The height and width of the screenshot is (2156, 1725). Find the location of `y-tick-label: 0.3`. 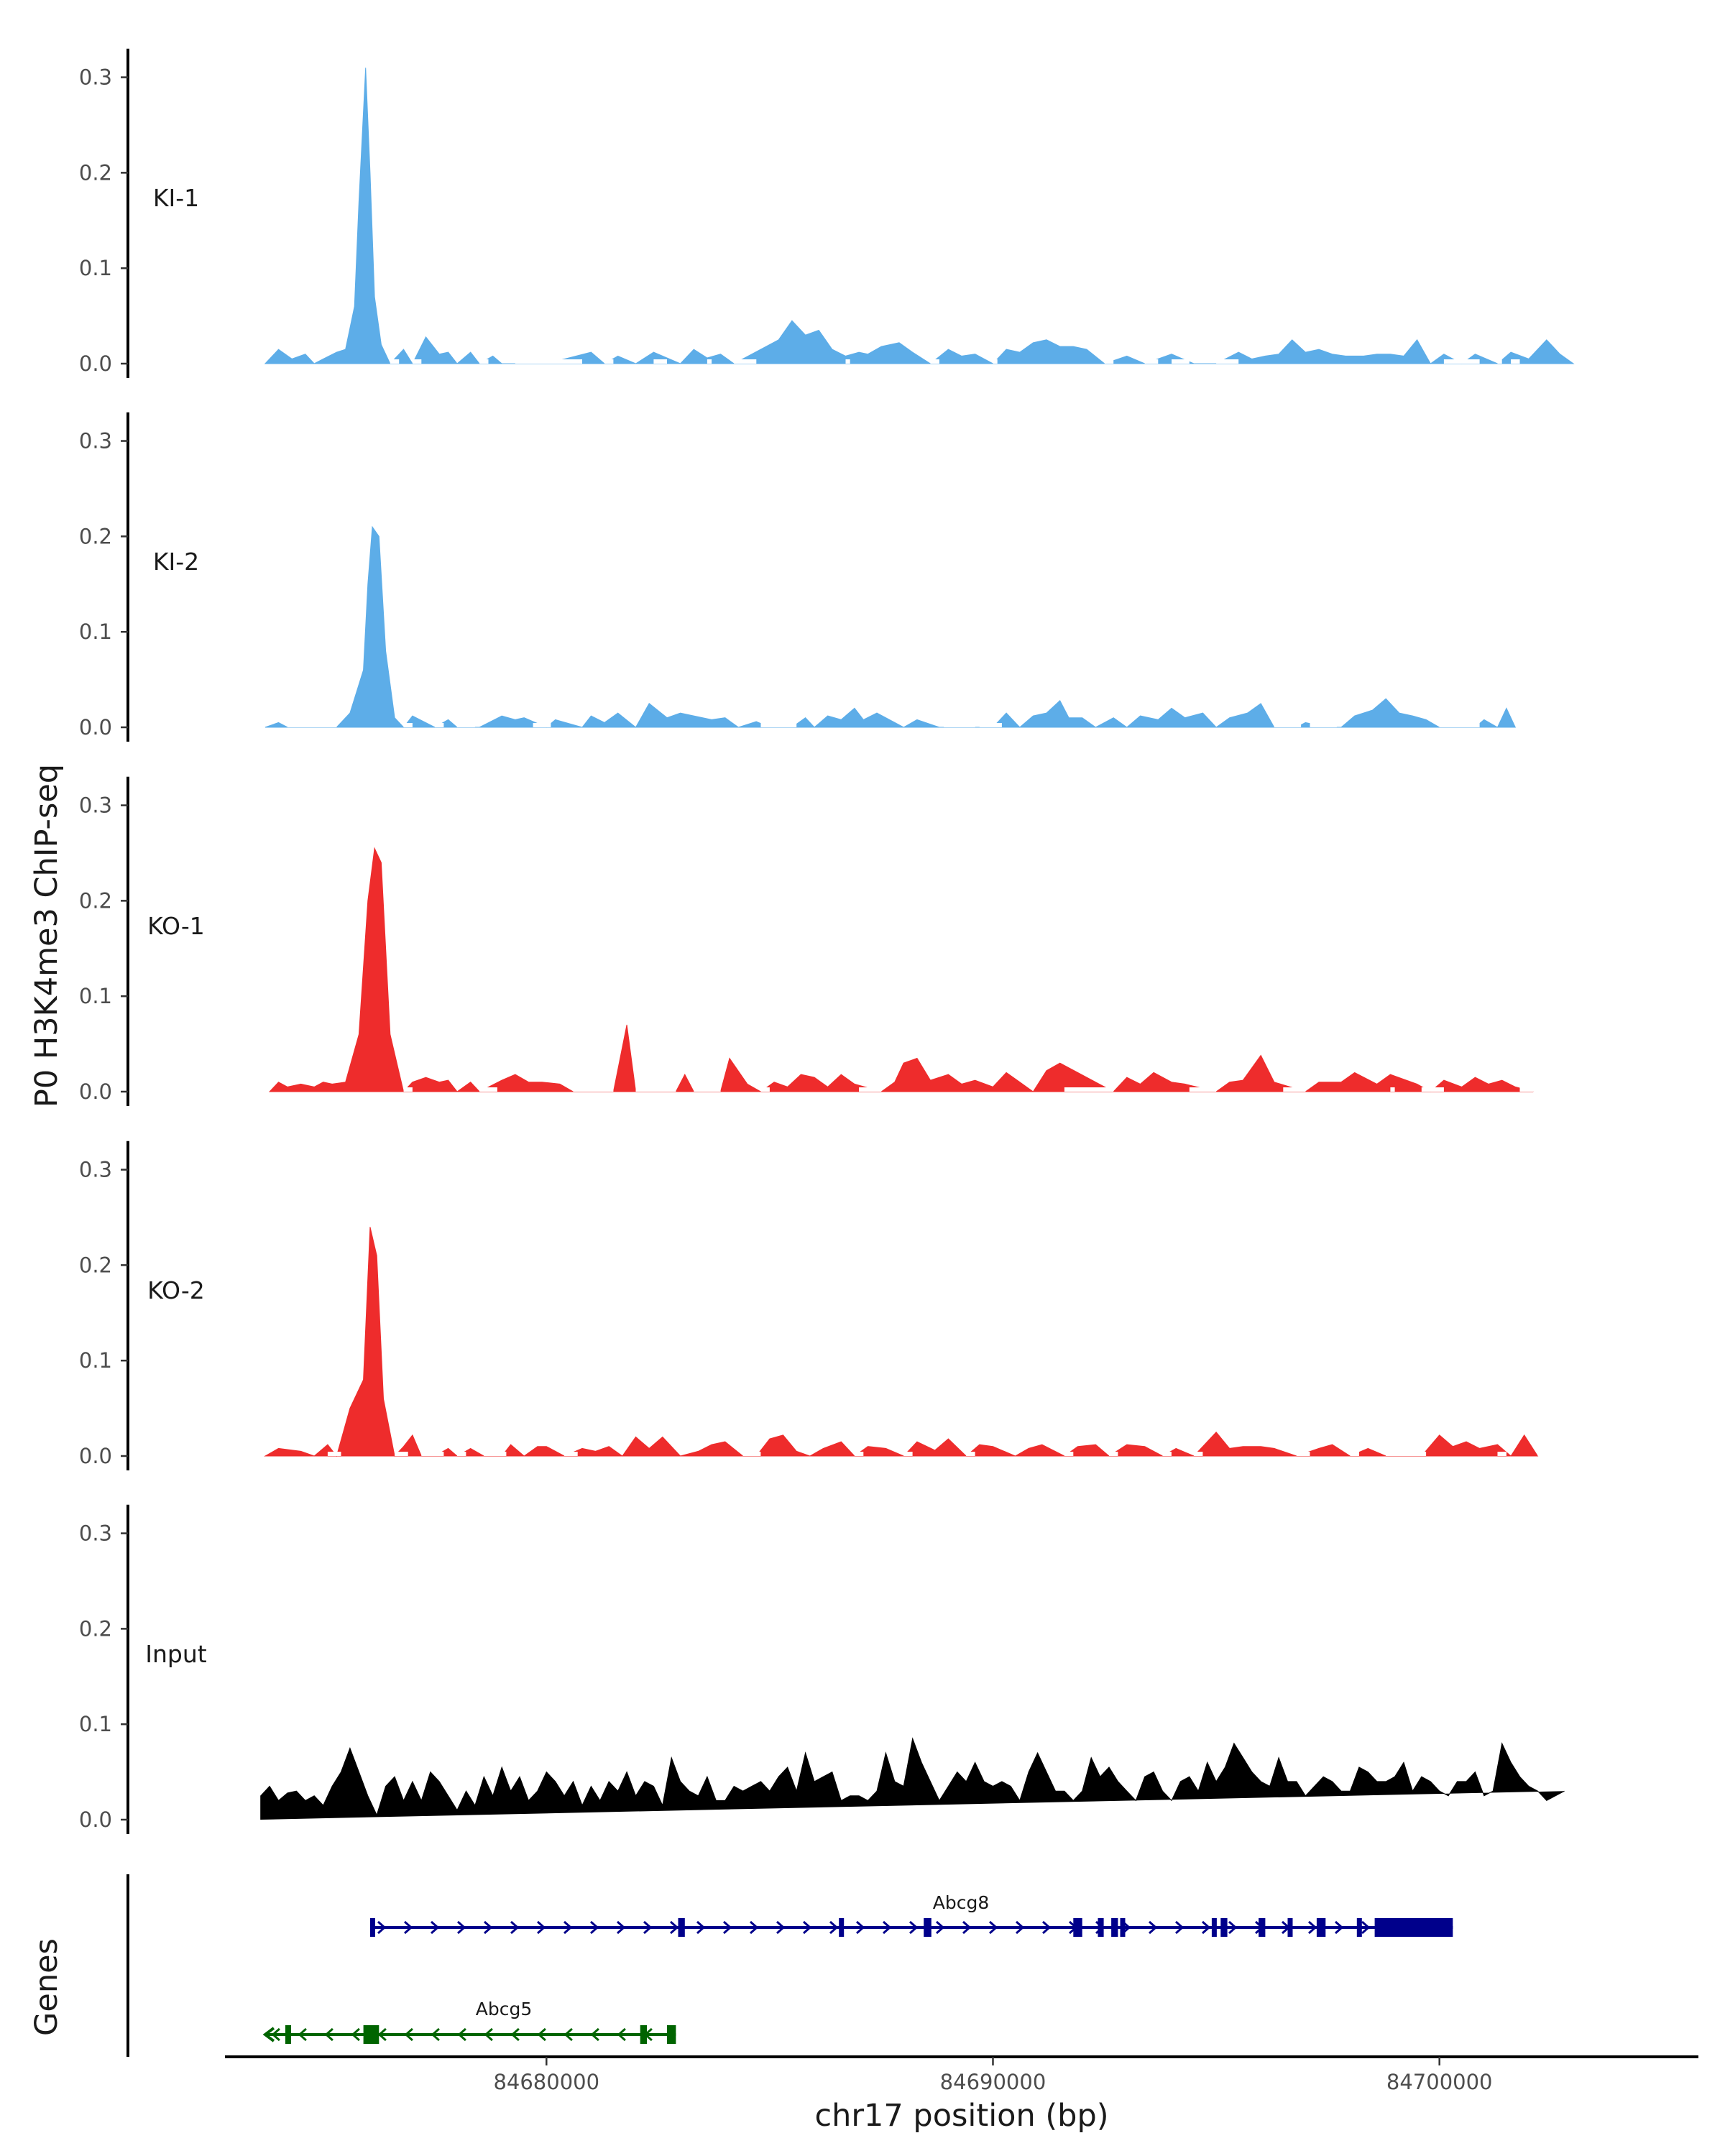

y-tick-label: 0.3 is located at coordinates (95, 1533).